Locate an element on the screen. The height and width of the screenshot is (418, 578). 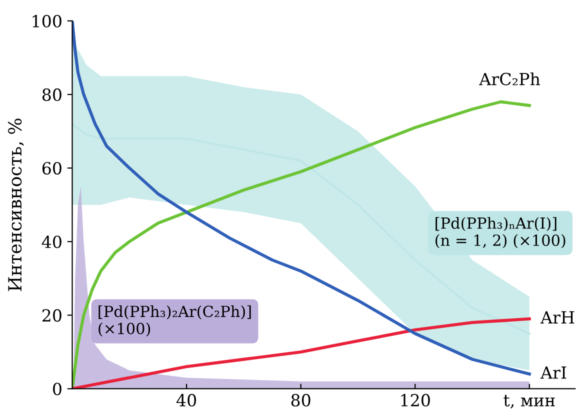
y-tick-label: 80 is located at coordinates (52, 95).